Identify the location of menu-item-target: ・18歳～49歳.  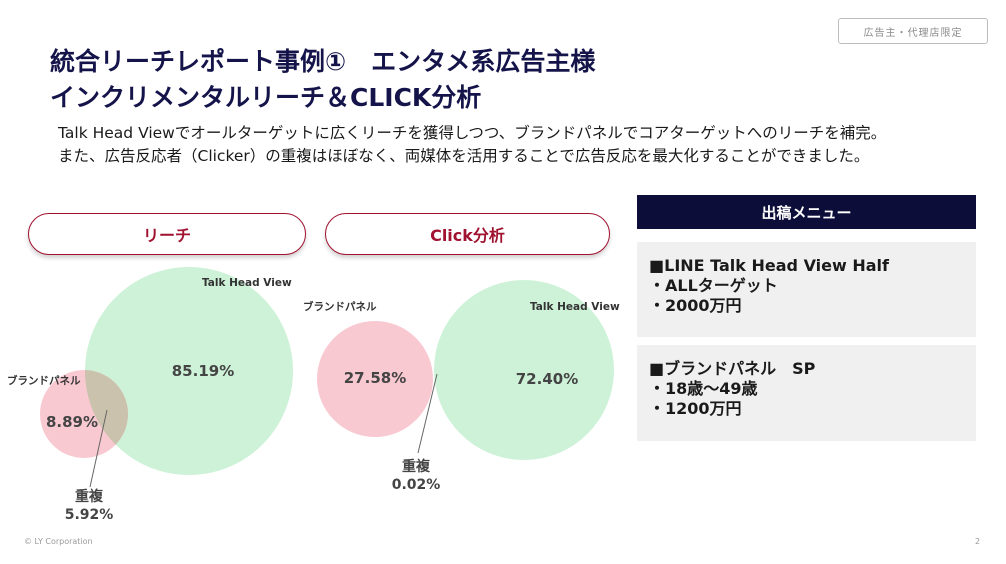
(703, 388).